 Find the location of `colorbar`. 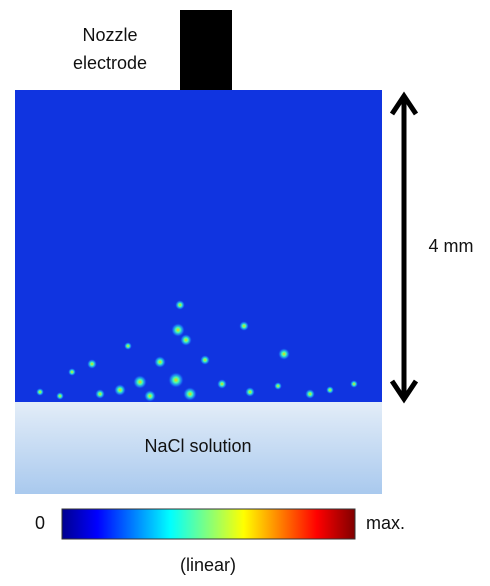

colorbar is located at coordinates (208, 524).